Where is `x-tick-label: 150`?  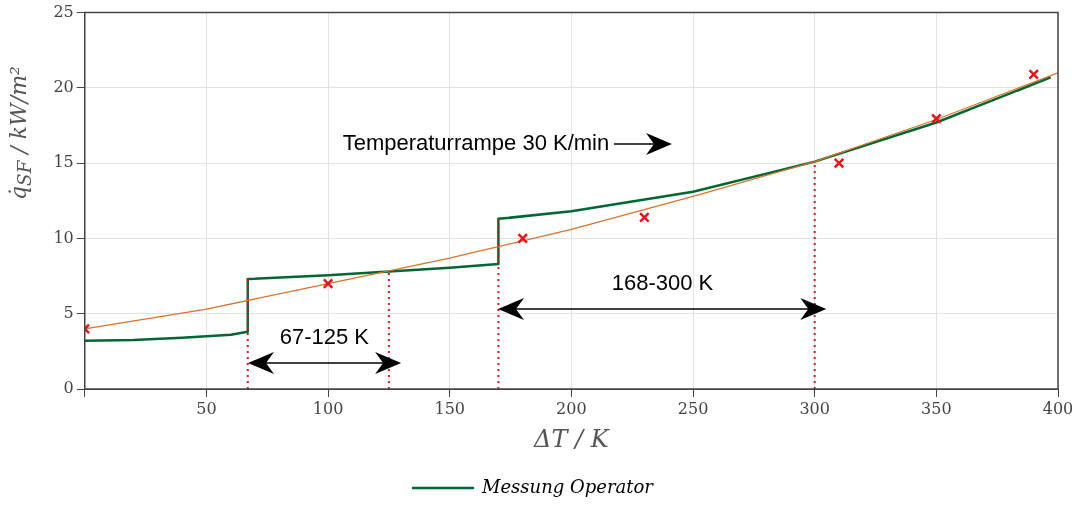 x-tick-label: 150 is located at coordinates (449, 408).